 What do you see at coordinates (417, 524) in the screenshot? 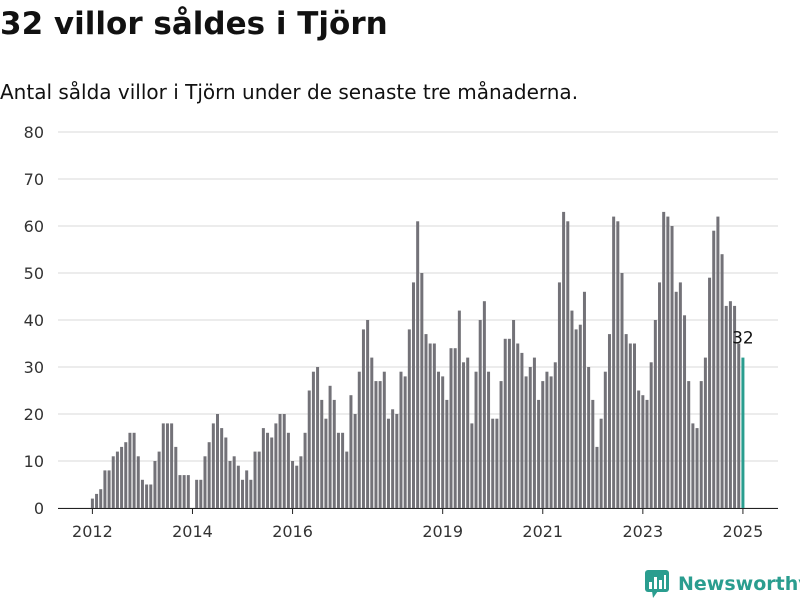
I see `x-axis-ticks: 2012 2014 2016 2019 2021 2023 2025` at bounding box center [417, 524].